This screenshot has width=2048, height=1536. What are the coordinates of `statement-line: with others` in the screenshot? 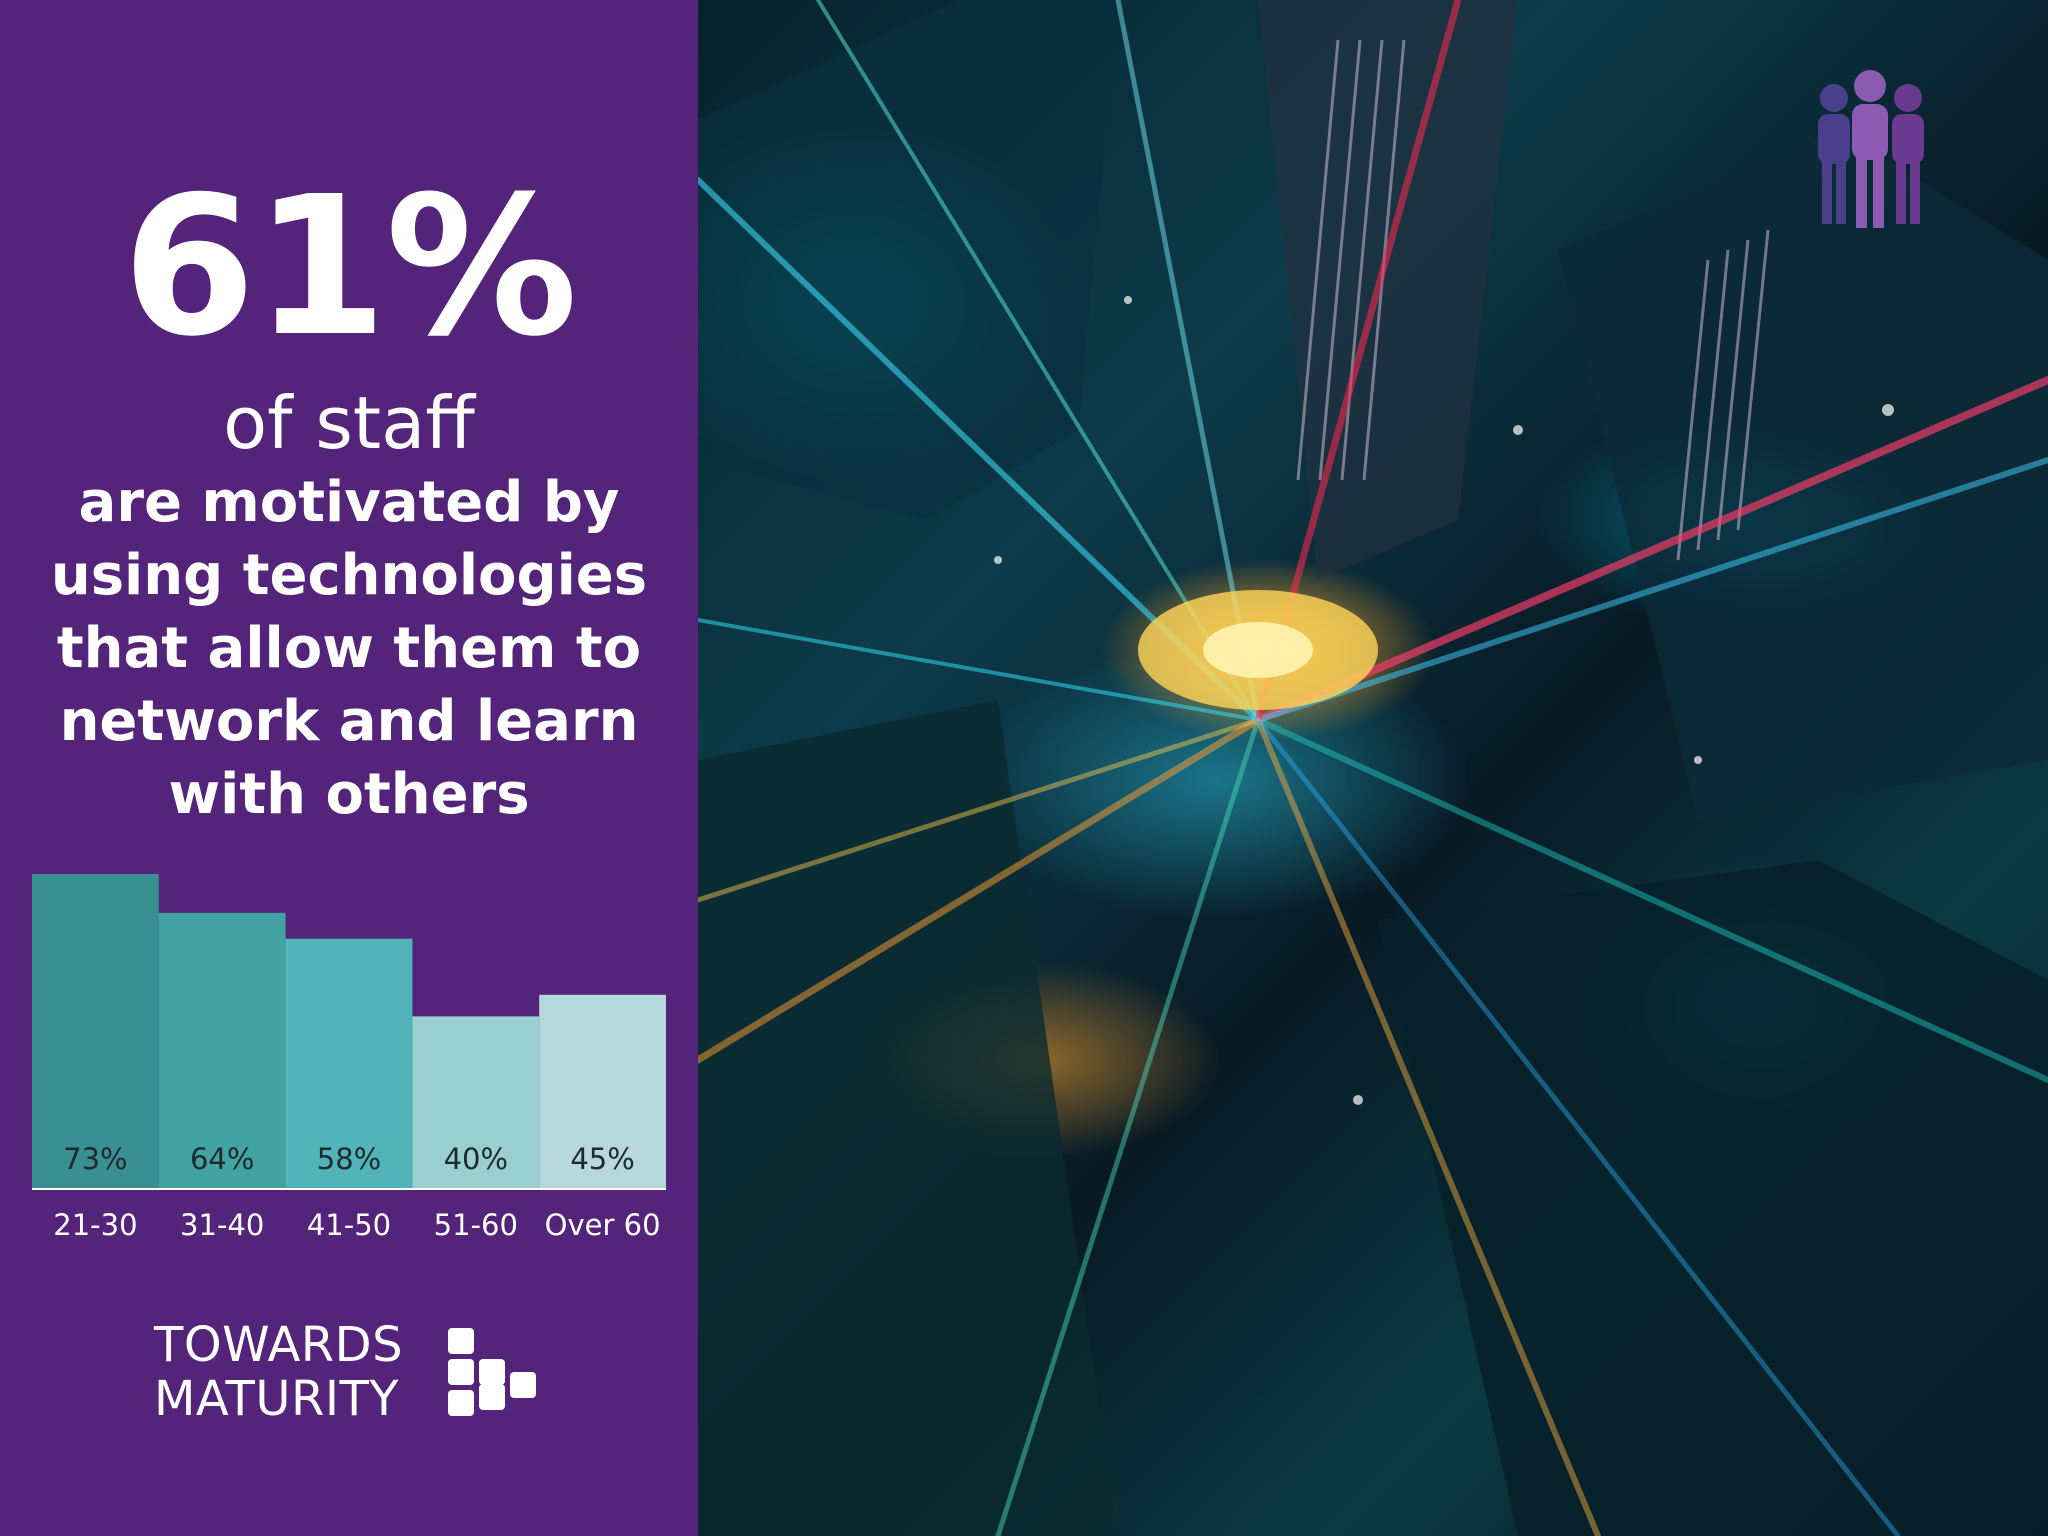 It's located at (349, 794).